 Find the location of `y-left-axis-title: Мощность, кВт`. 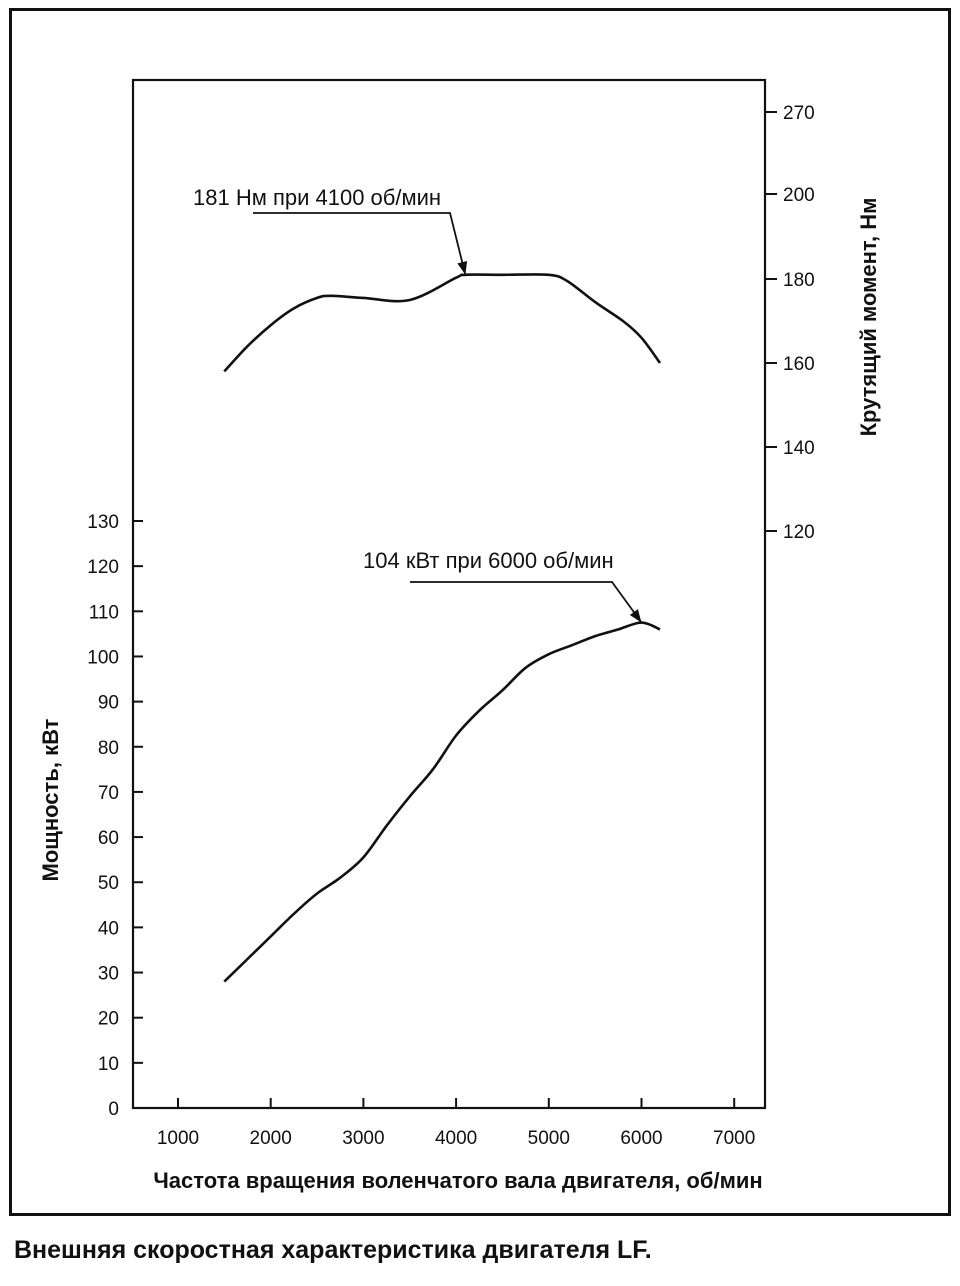

y-left-axis-title: Мощность, кВт is located at coordinates (50, 799).